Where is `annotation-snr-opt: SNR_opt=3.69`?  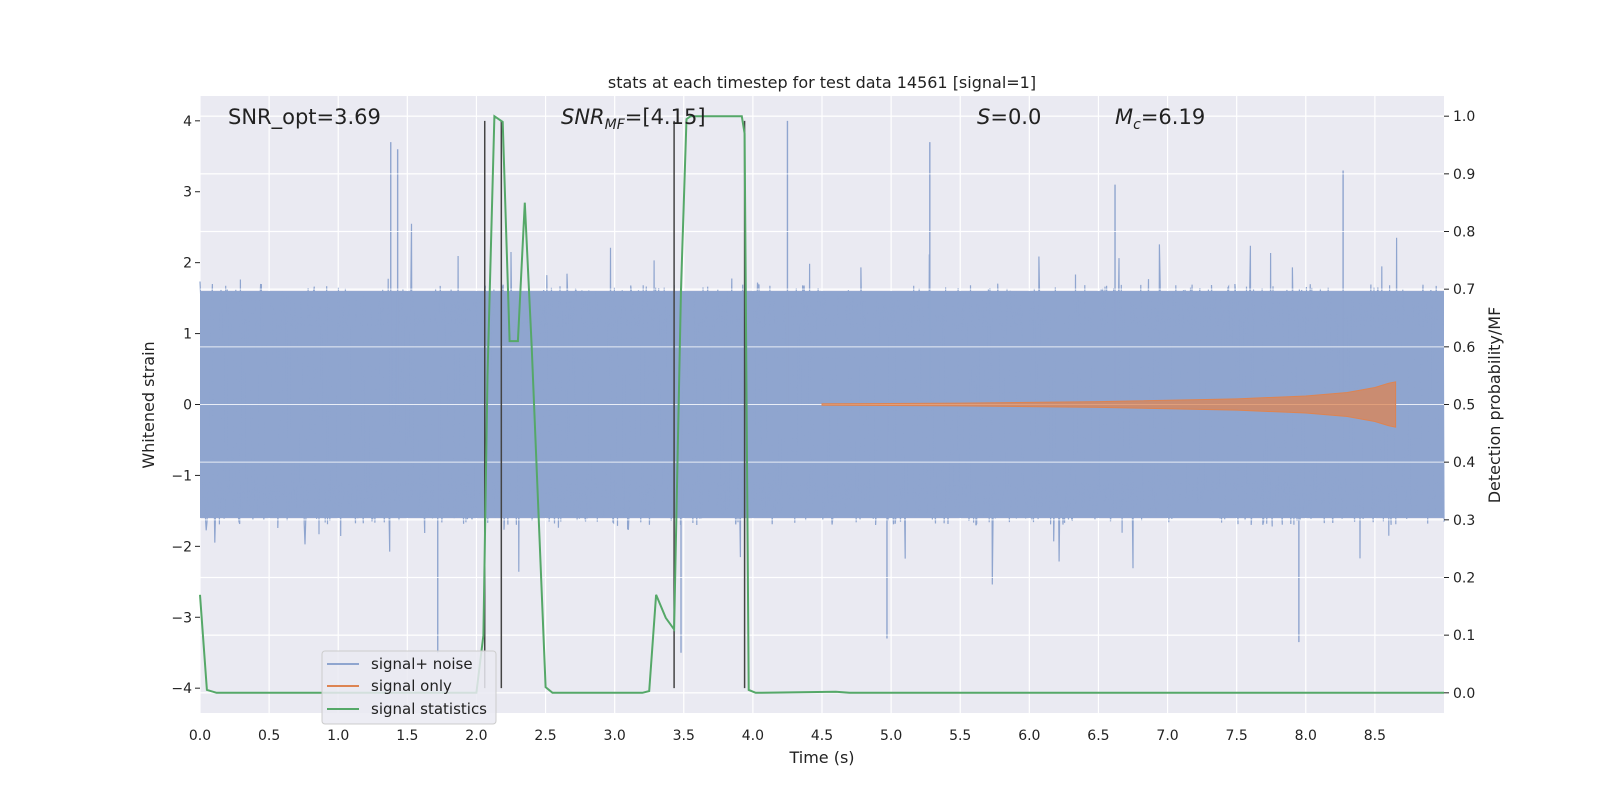 annotation-snr-opt: SNR_opt=3.69 is located at coordinates (304, 117).